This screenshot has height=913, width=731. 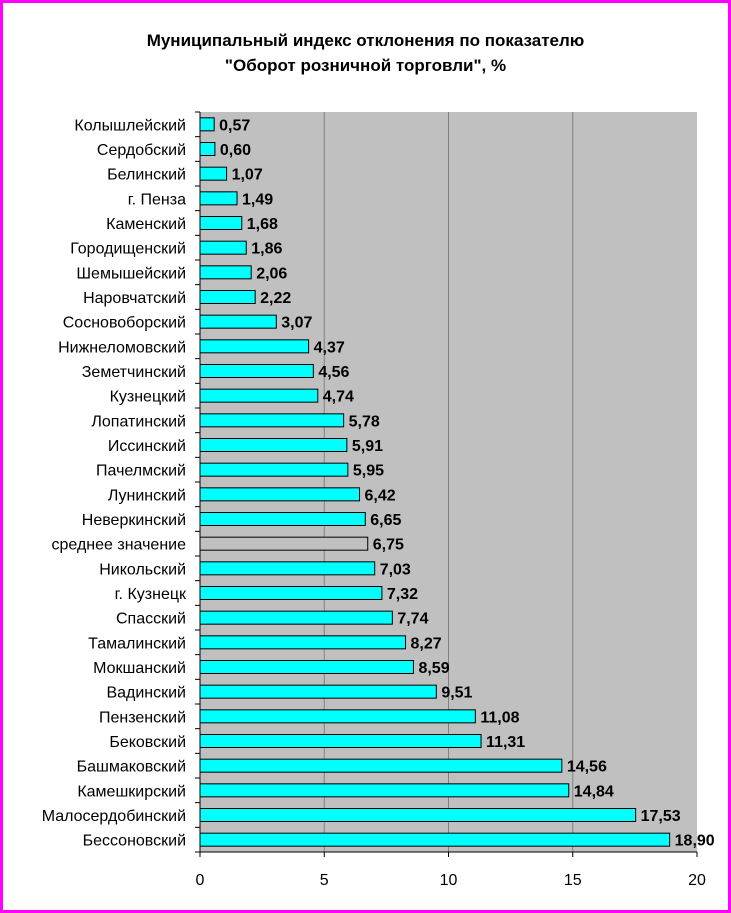 I want to click on category-label: Сердобский, so click(x=141, y=150).